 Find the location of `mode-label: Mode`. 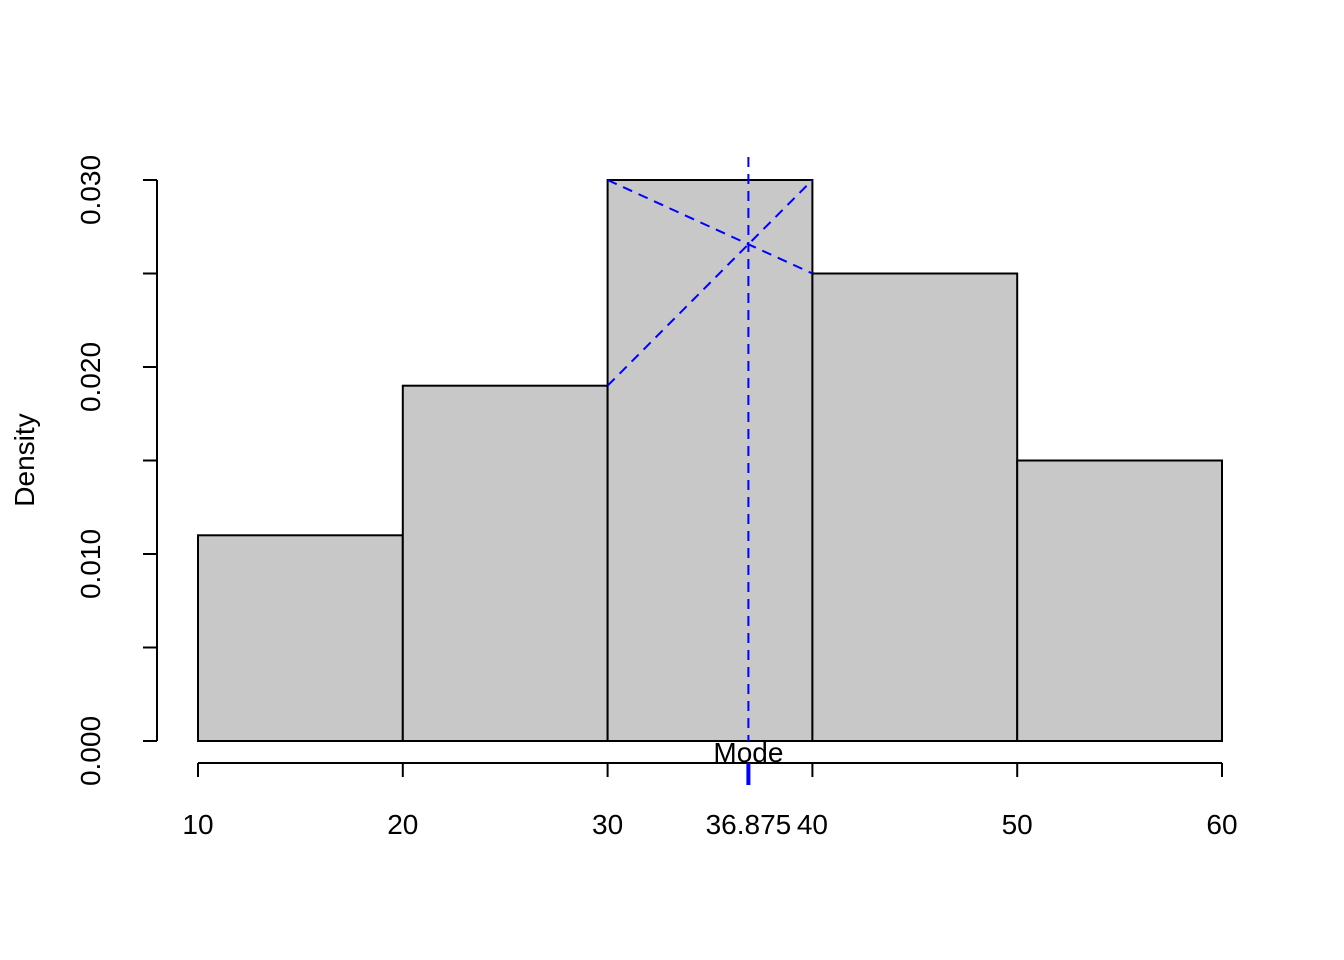

mode-label: Mode is located at coordinates (748, 752).